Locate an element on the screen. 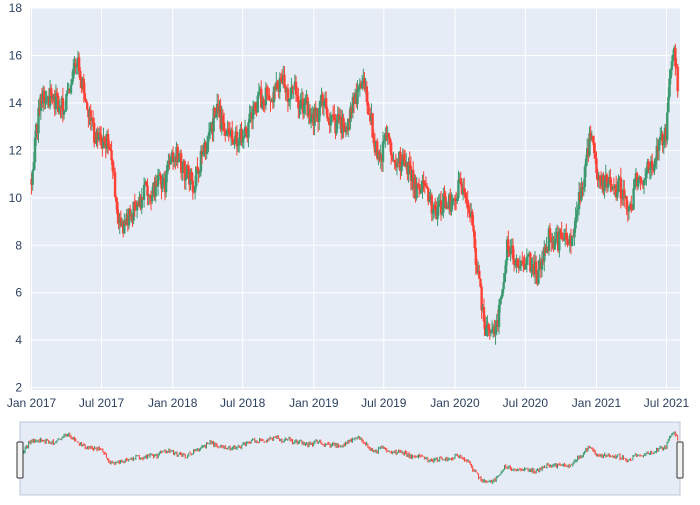  range-slider is located at coordinates (350, 458).